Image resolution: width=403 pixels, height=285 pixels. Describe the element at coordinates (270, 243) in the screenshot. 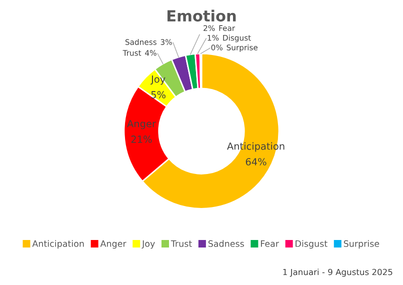

I see `legend-label: Fear` at that location.